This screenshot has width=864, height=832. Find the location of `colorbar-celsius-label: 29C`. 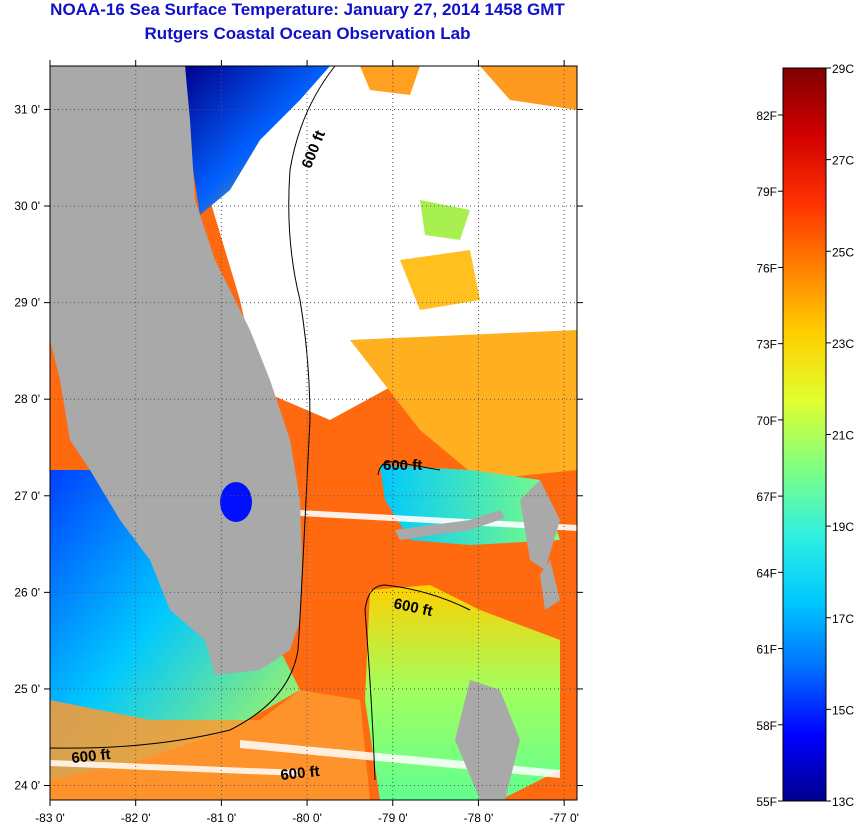

colorbar-celsius-label: 29C is located at coordinates (843, 69).